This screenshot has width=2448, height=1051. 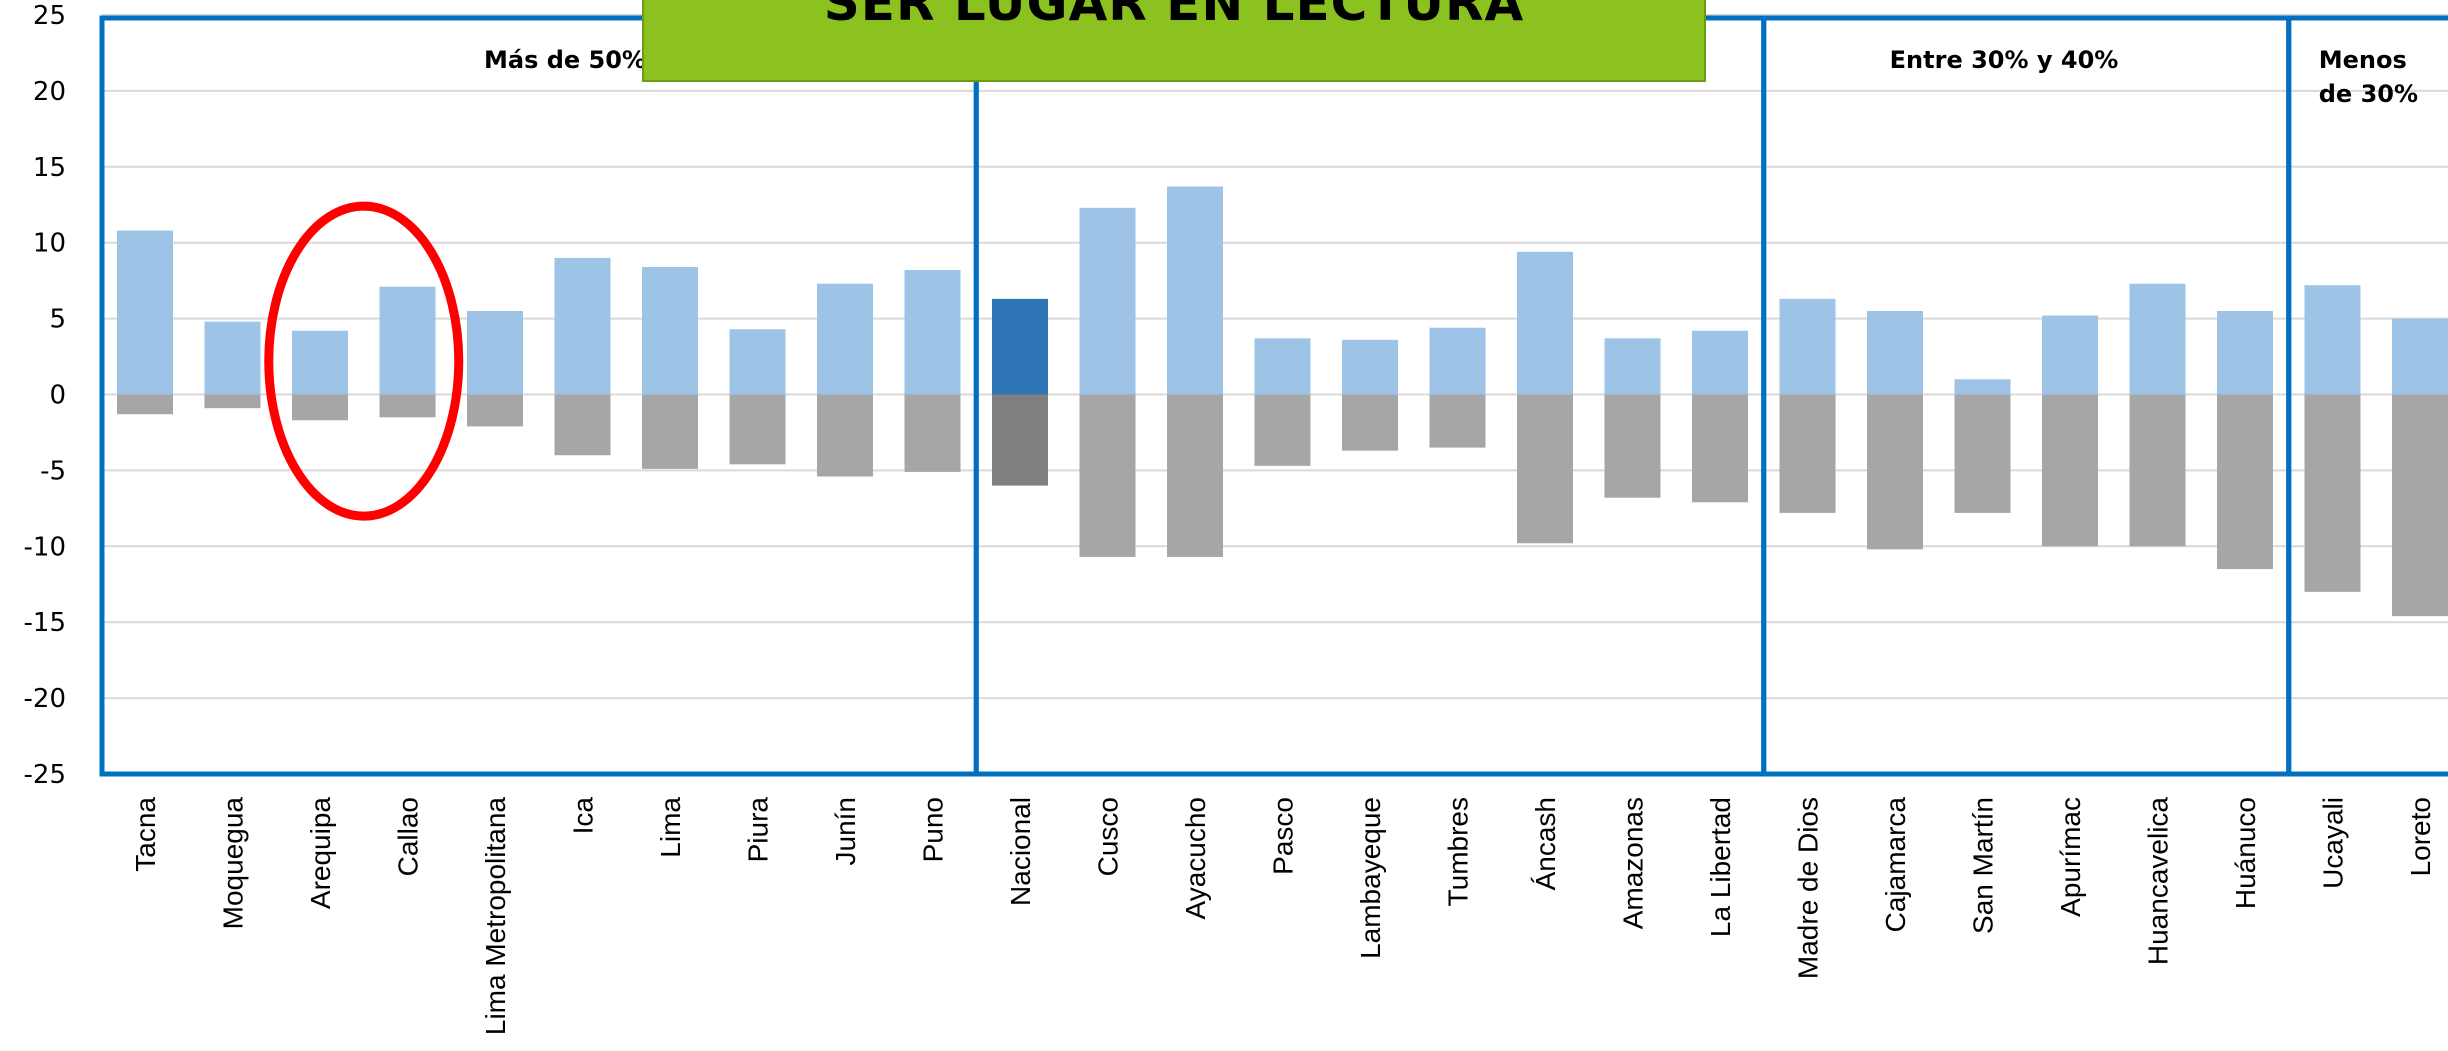 What do you see at coordinates (2004, 60) in the screenshot?
I see `group-label: Entre 30% y 40%` at bounding box center [2004, 60].